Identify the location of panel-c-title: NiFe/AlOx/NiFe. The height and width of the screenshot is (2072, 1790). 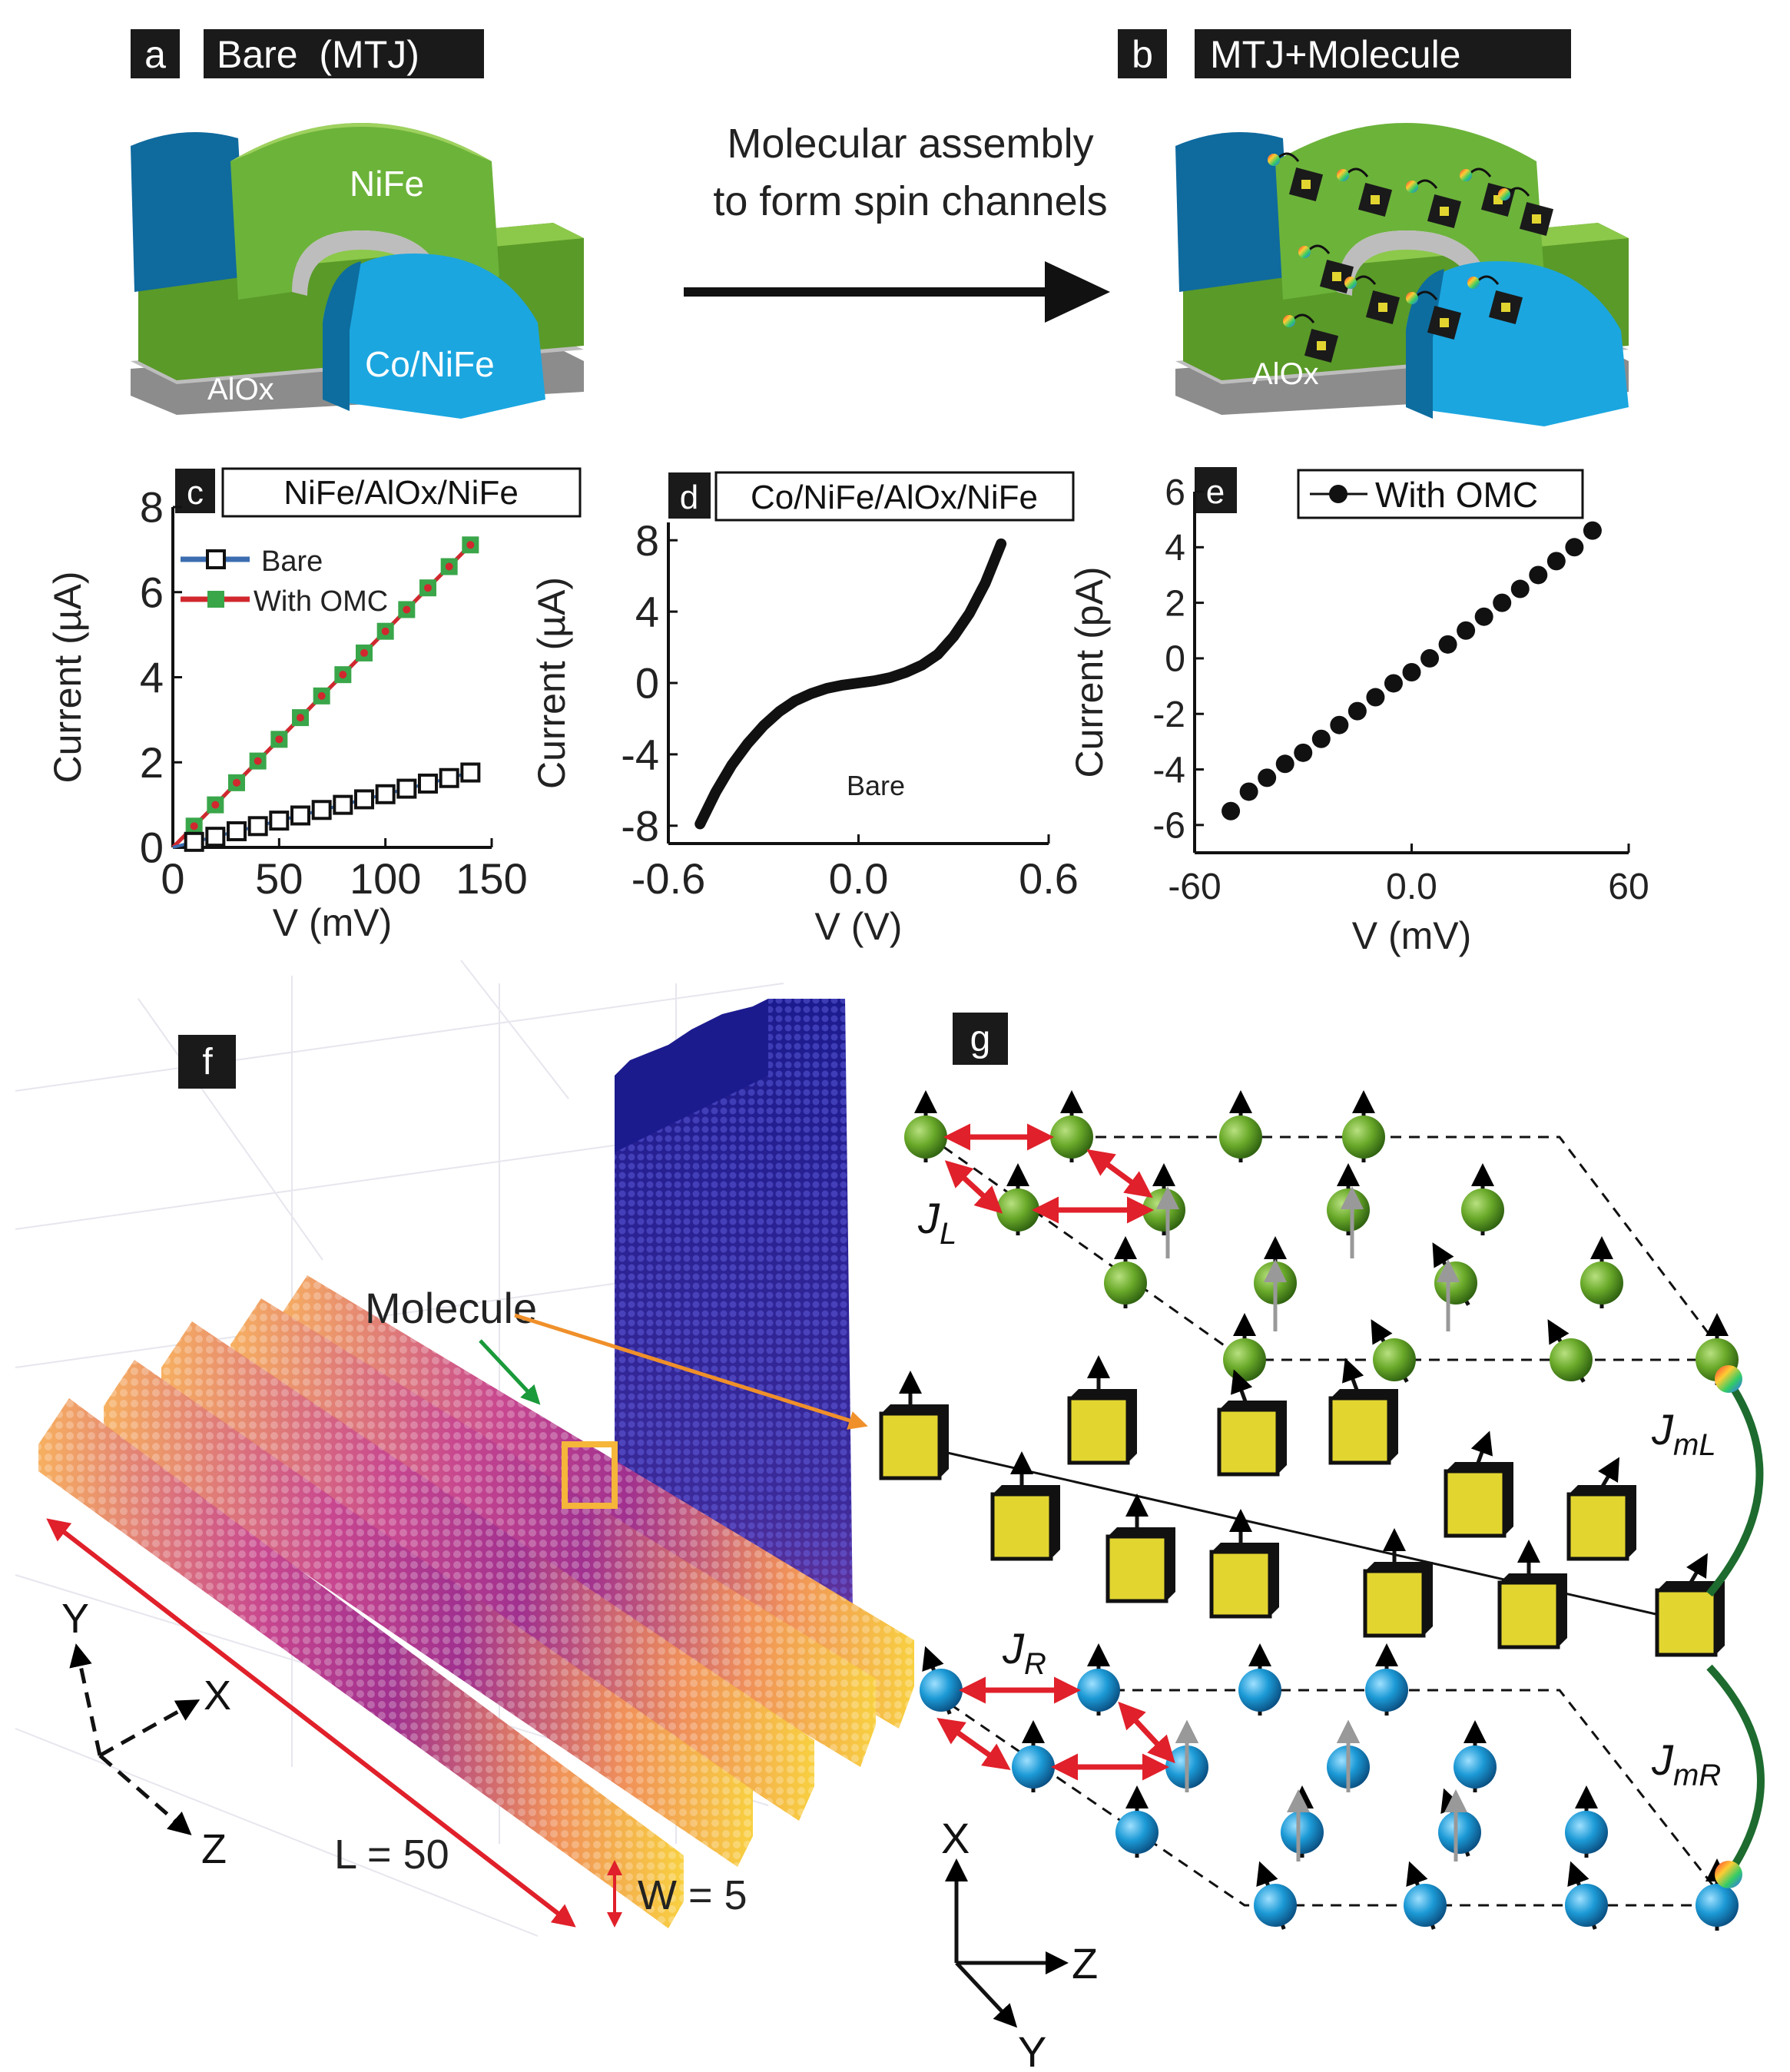
(401, 493).